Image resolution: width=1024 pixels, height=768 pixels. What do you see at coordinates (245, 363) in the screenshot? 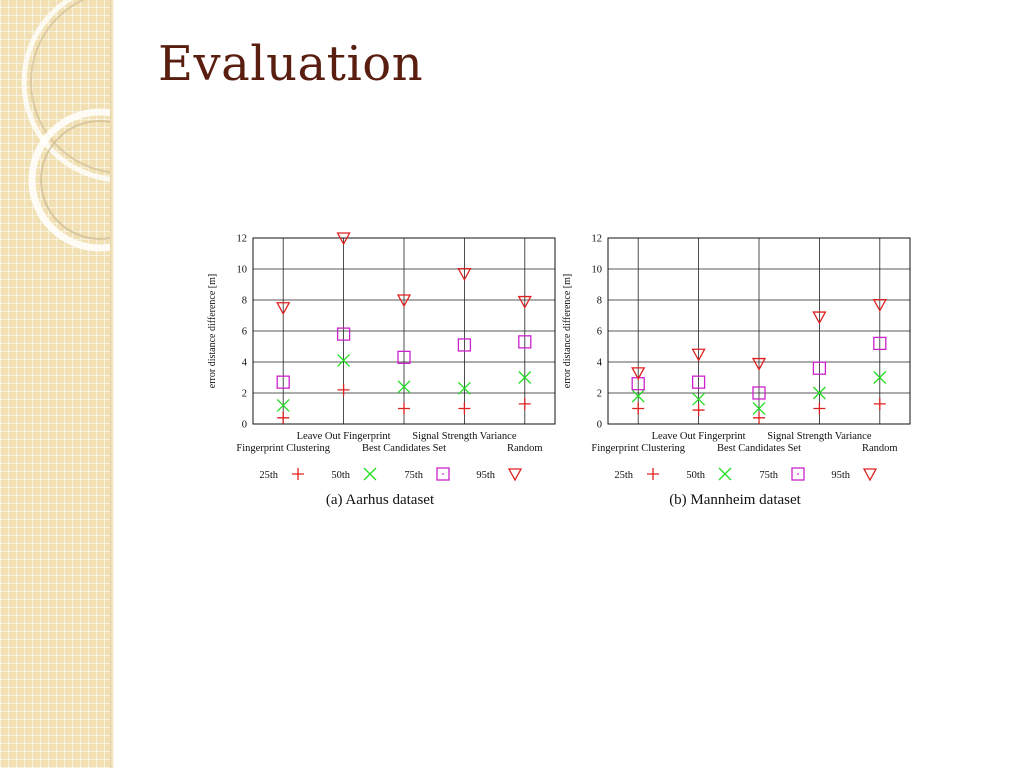
I see `y-tick-label: 4` at bounding box center [245, 363].